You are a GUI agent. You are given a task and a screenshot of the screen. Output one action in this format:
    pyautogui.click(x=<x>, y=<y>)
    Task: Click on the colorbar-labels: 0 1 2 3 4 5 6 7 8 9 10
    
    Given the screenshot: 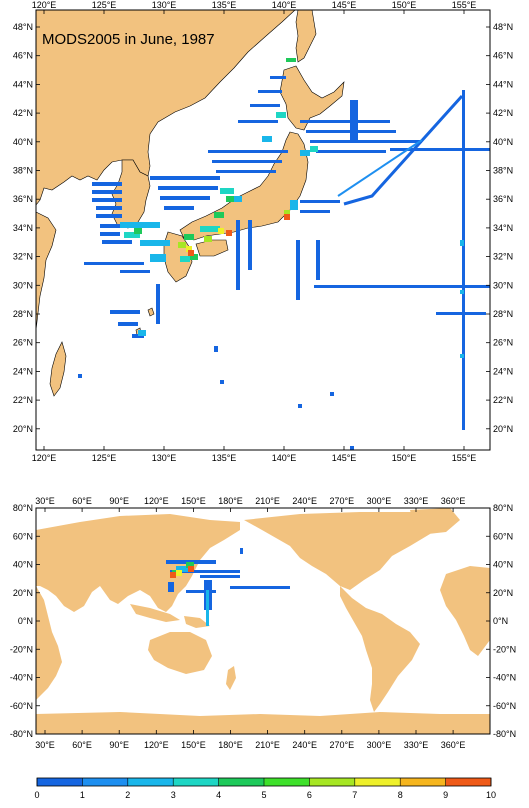 What is the action you would take?
    pyautogui.click(x=265, y=789)
    